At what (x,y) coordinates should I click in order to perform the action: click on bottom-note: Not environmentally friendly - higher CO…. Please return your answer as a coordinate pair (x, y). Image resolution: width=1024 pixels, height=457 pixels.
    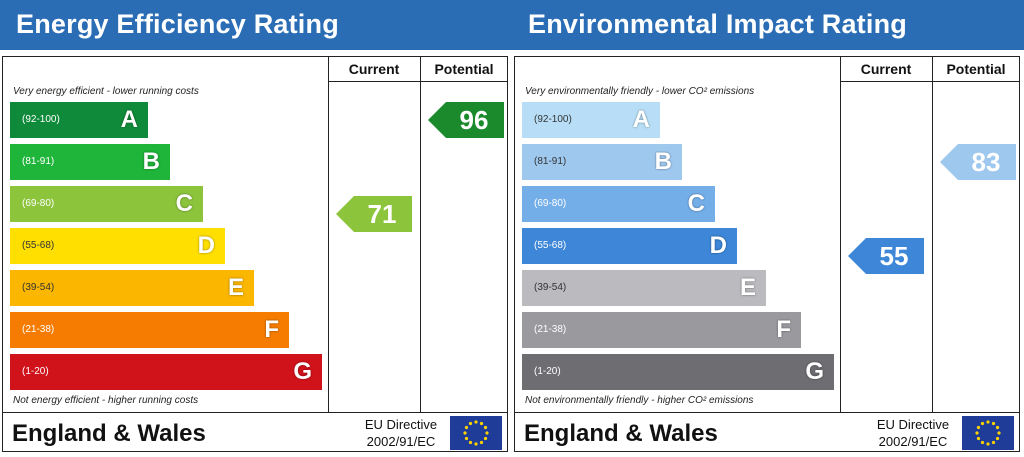
    Looking at the image, I should click on (639, 400).